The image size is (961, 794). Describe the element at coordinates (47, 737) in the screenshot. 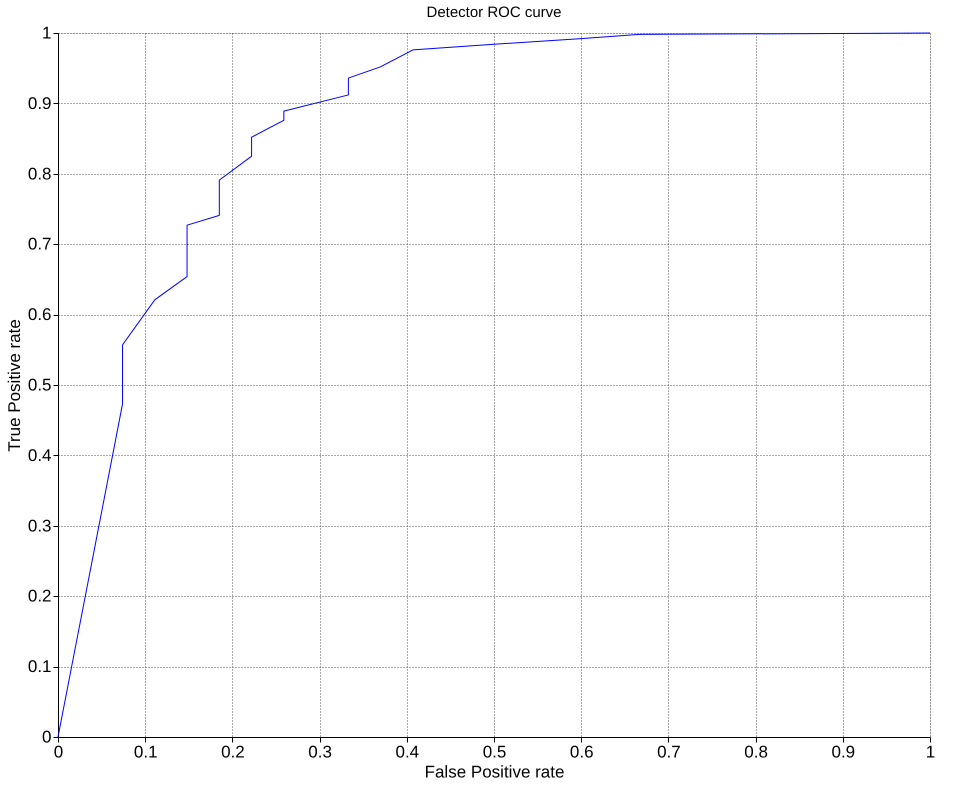

I see `y-tick-label: 0` at that location.